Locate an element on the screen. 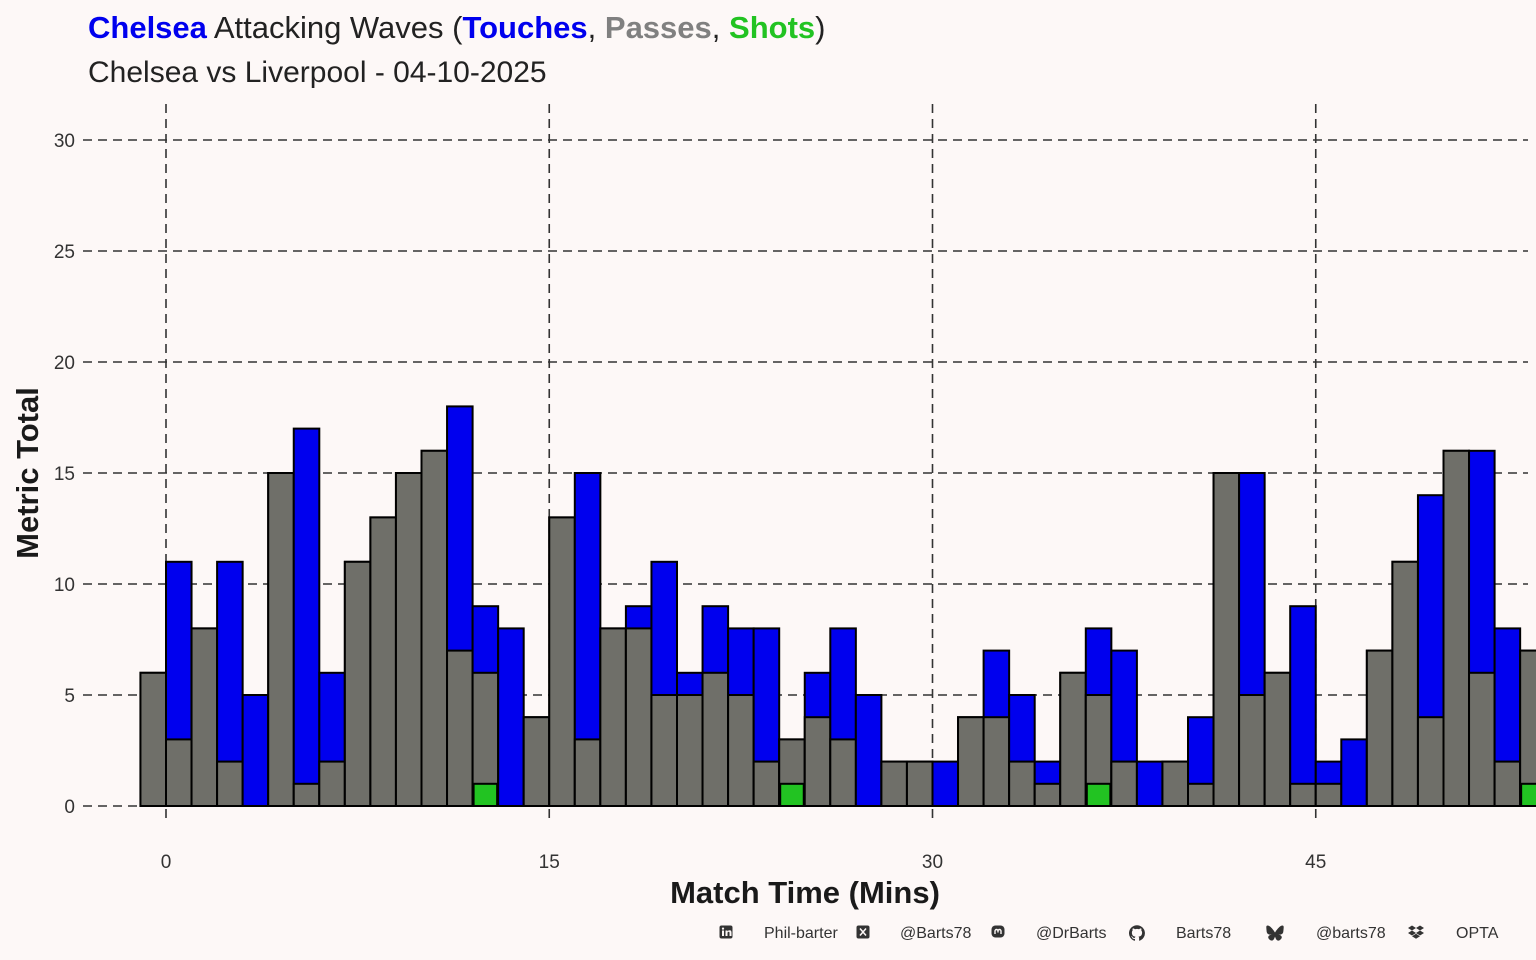 The height and width of the screenshot is (960, 1536). y-tick-label: 5 is located at coordinates (69, 696).